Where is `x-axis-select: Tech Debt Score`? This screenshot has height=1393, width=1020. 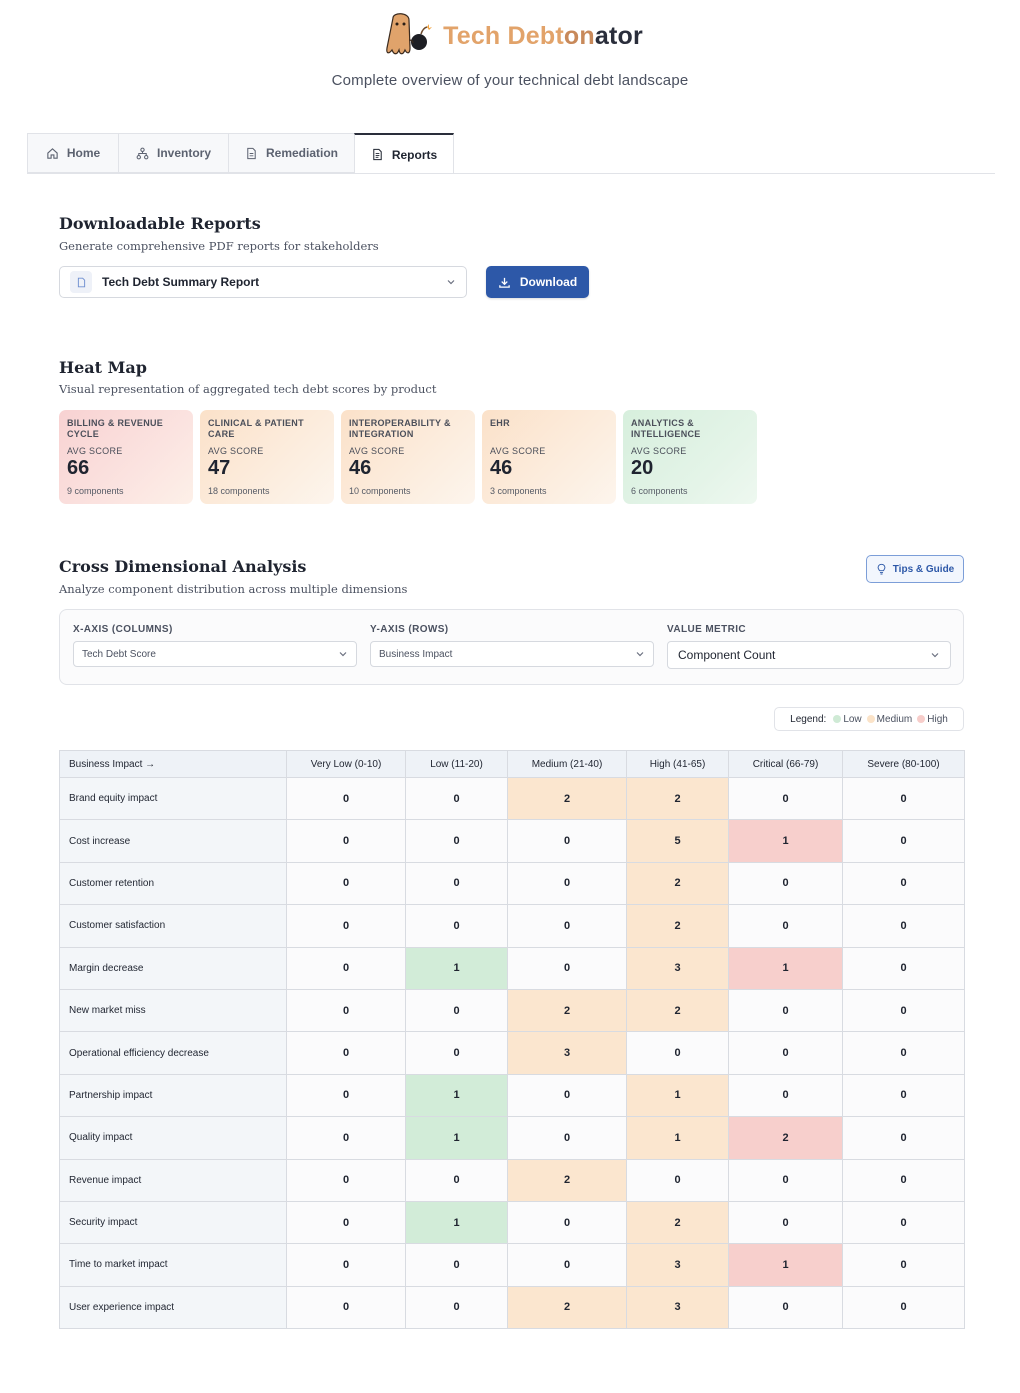
x-axis-select: Tech Debt Score is located at coordinates (215, 654).